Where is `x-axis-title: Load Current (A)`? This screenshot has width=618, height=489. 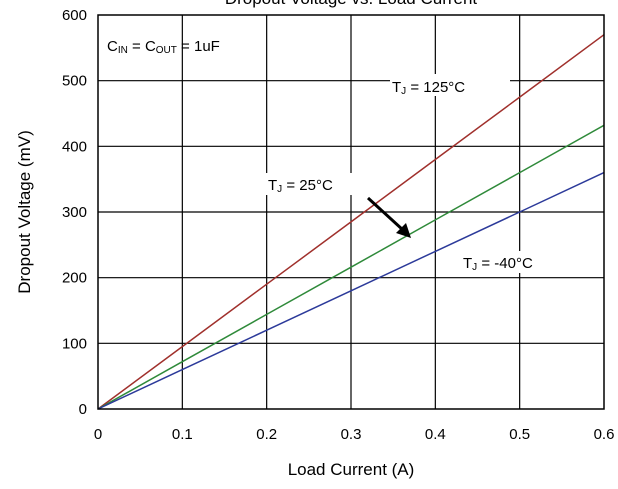
x-axis-title: Load Current (A) is located at coordinates (351, 469).